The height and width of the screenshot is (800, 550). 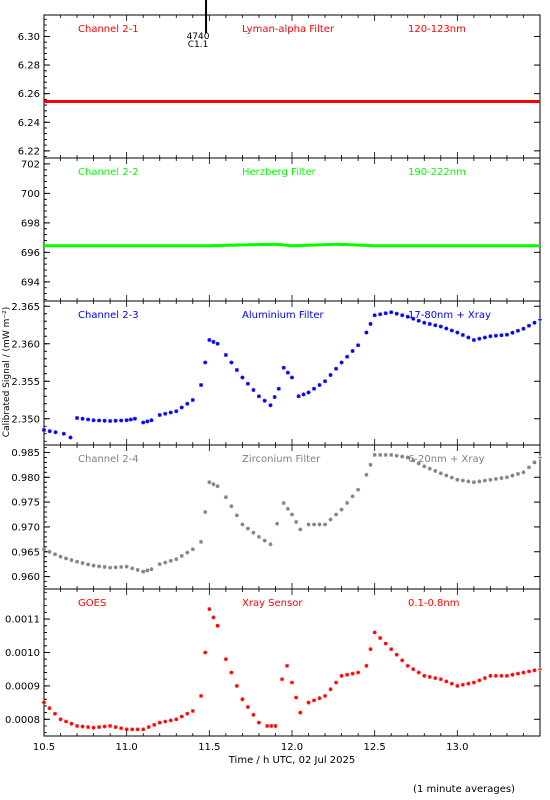 I want to click on y-tick-label: 0.980, so click(x=25, y=478).